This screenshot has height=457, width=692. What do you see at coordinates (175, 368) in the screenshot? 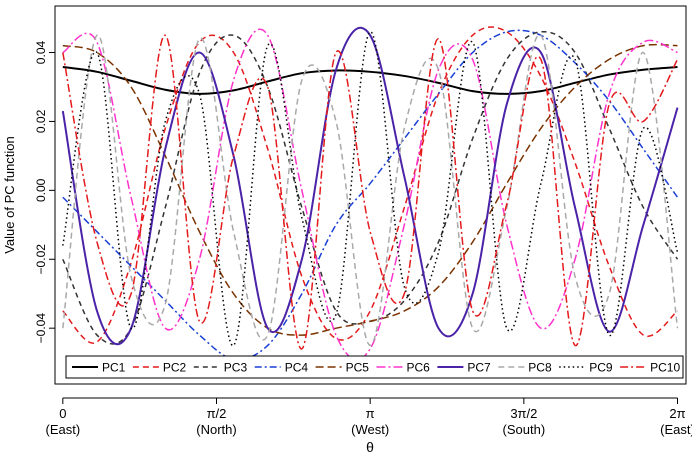
I see `legend-label-pc2: PC2` at bounding box center [175, 368].